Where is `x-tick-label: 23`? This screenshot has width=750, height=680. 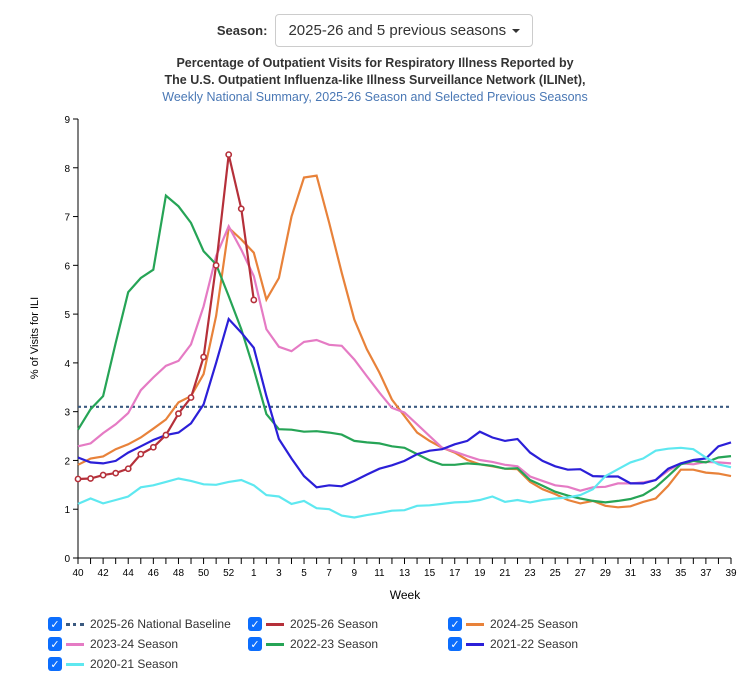
x-tick-label: 23 is located at coordinates (531, 573).